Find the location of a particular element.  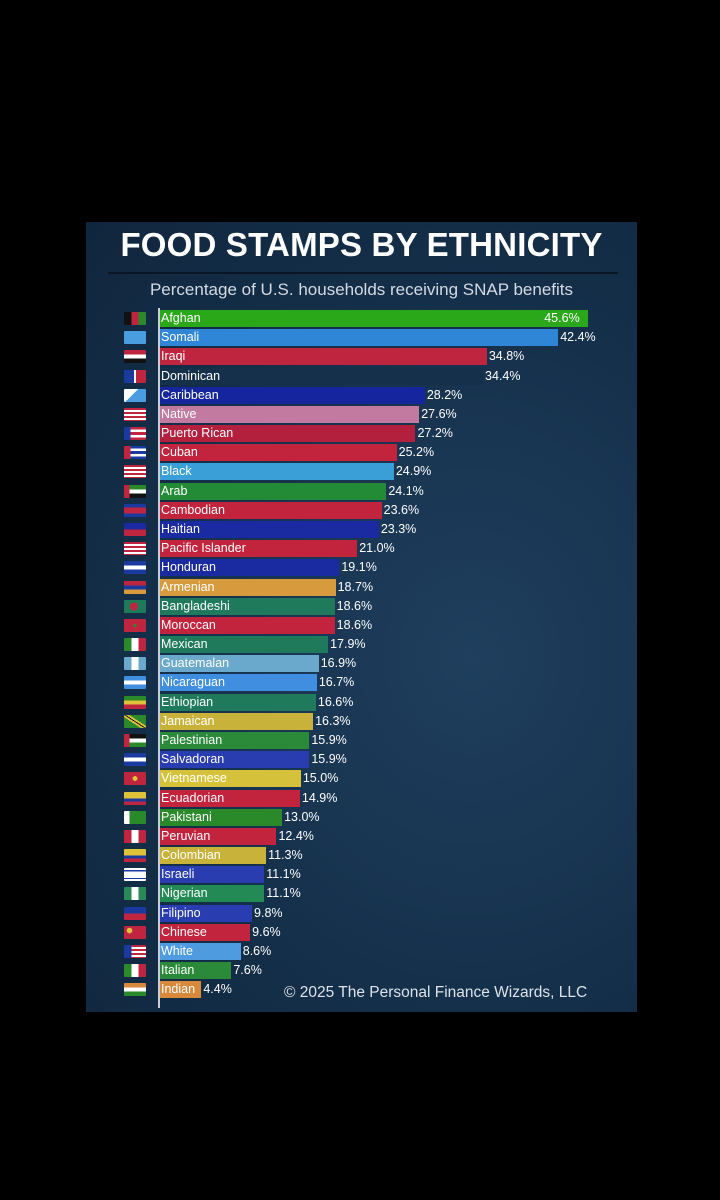

data-label: 9.8% is located at coordinates (268, 912).